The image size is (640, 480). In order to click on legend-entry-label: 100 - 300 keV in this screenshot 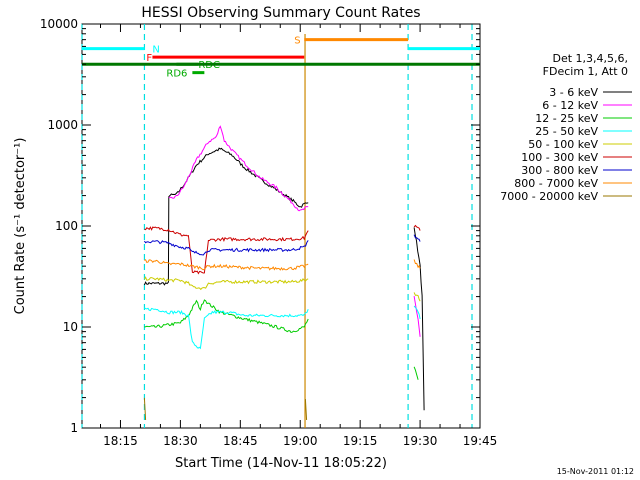, I will do `click(559, 157)`.